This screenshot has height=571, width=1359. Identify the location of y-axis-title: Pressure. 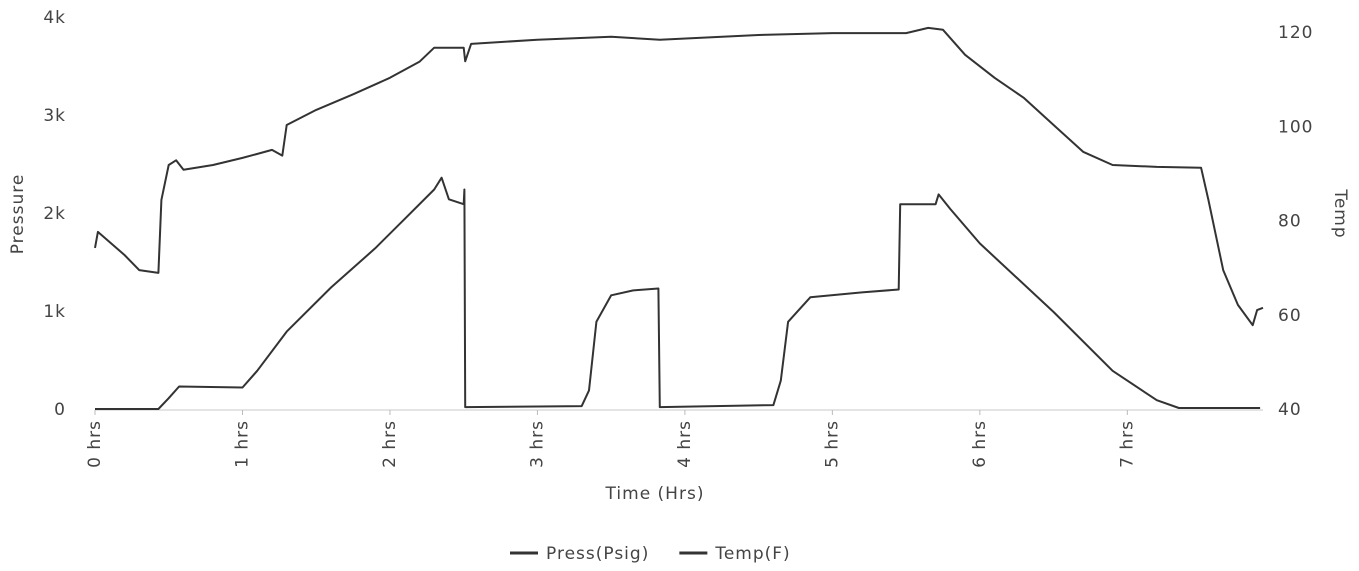
(18, 214).